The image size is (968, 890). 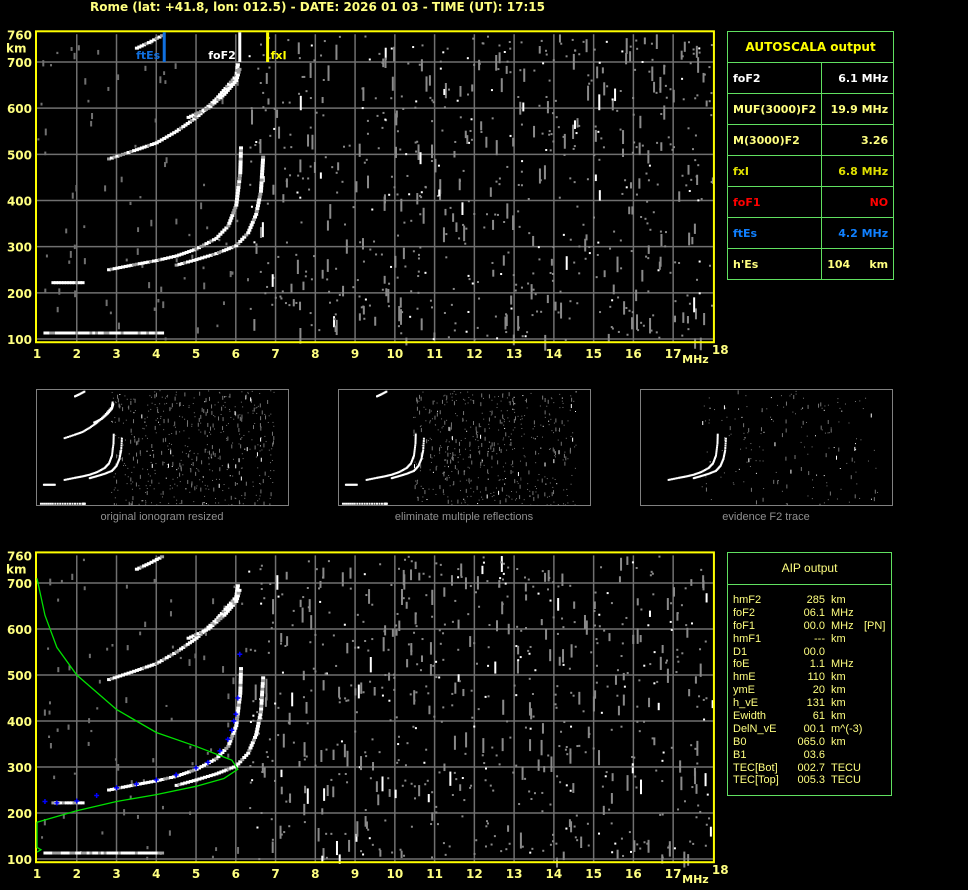 What do you see at coordinates (814, 728) in the screenshot?
I see `aip-param-value: 00.1` at bounding box center [814, 728].